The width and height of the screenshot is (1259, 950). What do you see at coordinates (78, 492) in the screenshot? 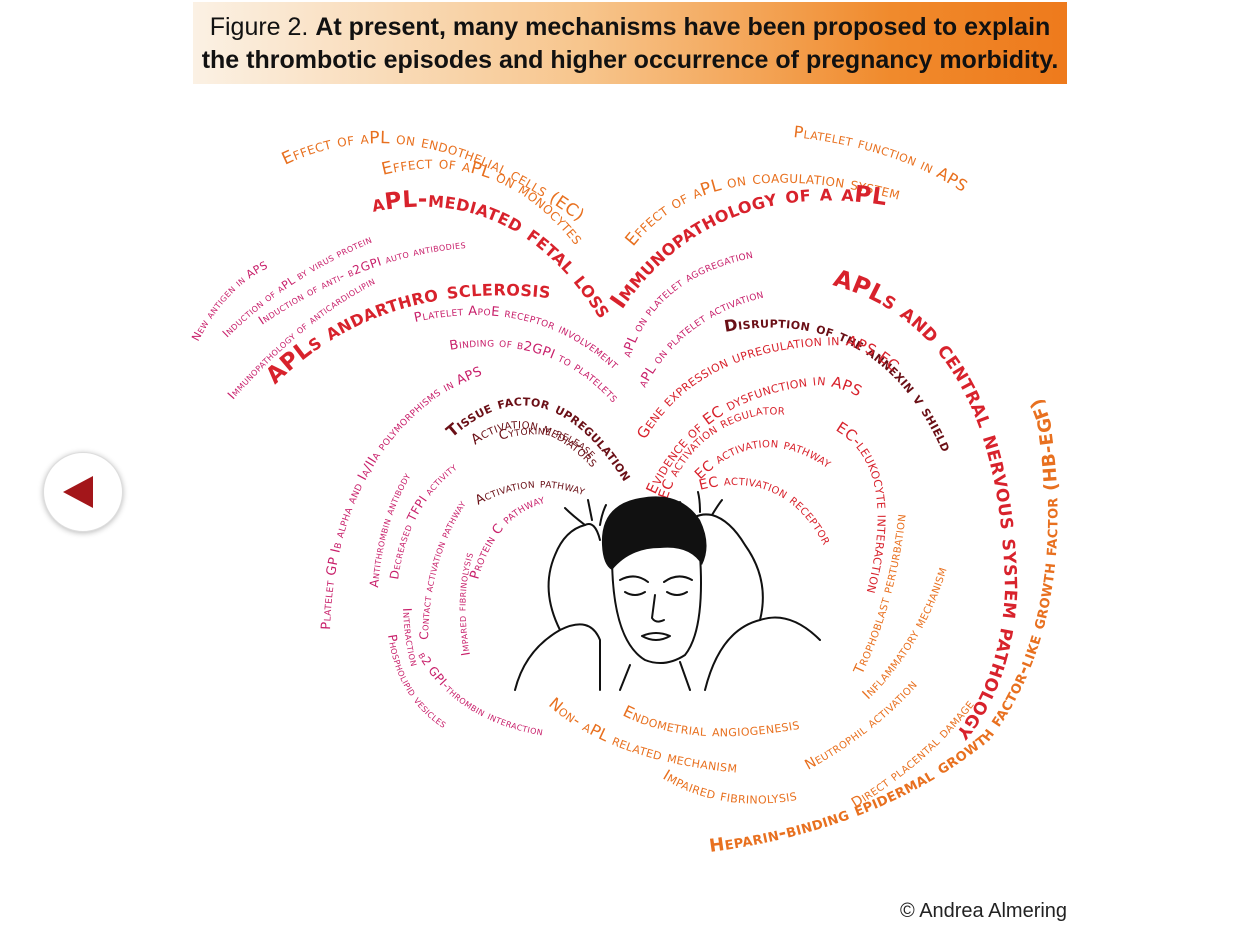
I see `left-triangle-icon` at bounding box center [78, 492].